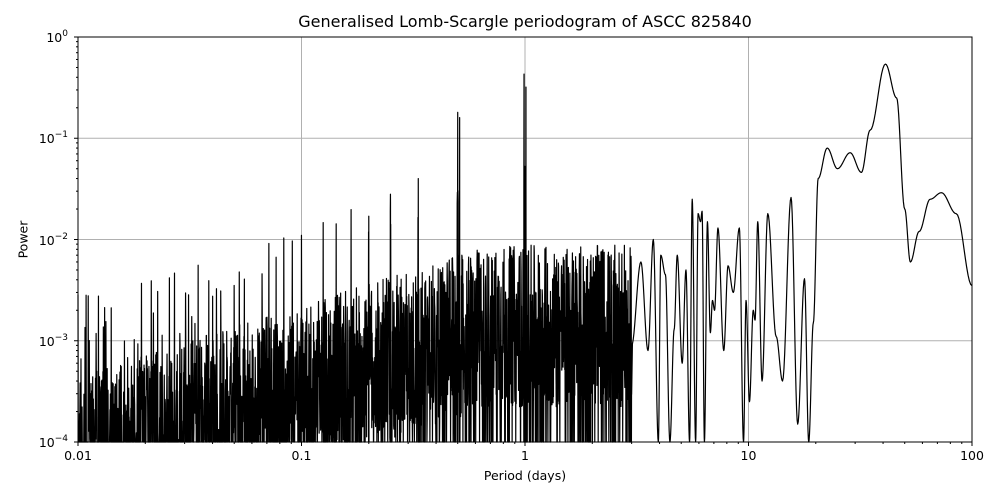 The width and height of the screenshot is (1000, 500). What do you see at coordinates (53, 442) in the screenshot?
I see `y-tick-label: 10⁻⁴` at bounding box center [53, 442].